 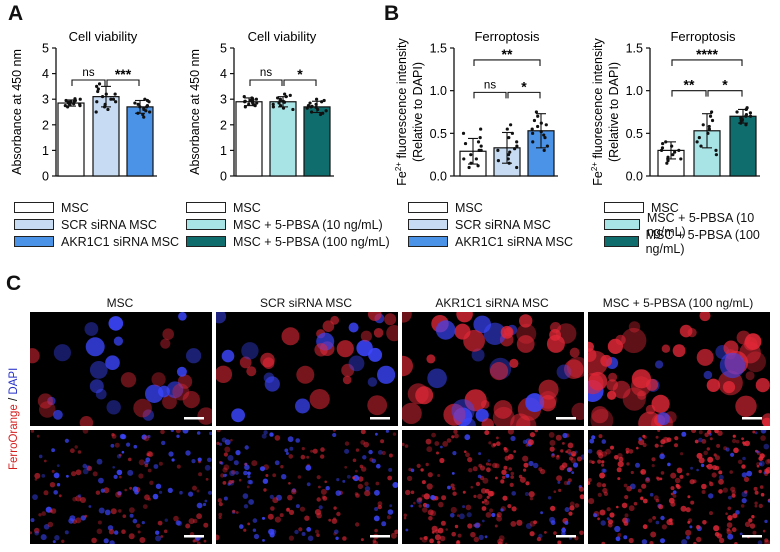 What do you see at coordinates (490, 224) in the screenshot?
I see `legend-entry: SCR siRNA MSC` at bounding box center [490, 224].